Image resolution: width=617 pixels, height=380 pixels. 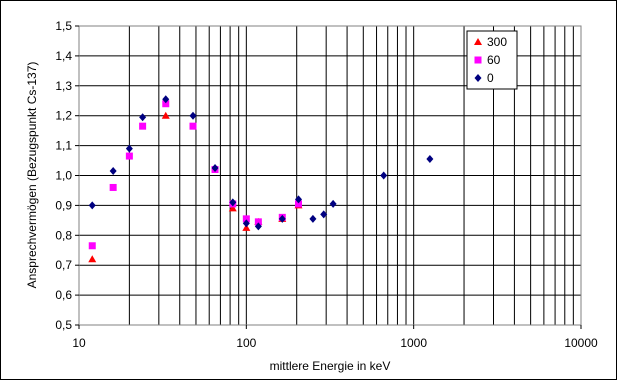 I want to click on legend-label: 60, so click(x=494, y=60).